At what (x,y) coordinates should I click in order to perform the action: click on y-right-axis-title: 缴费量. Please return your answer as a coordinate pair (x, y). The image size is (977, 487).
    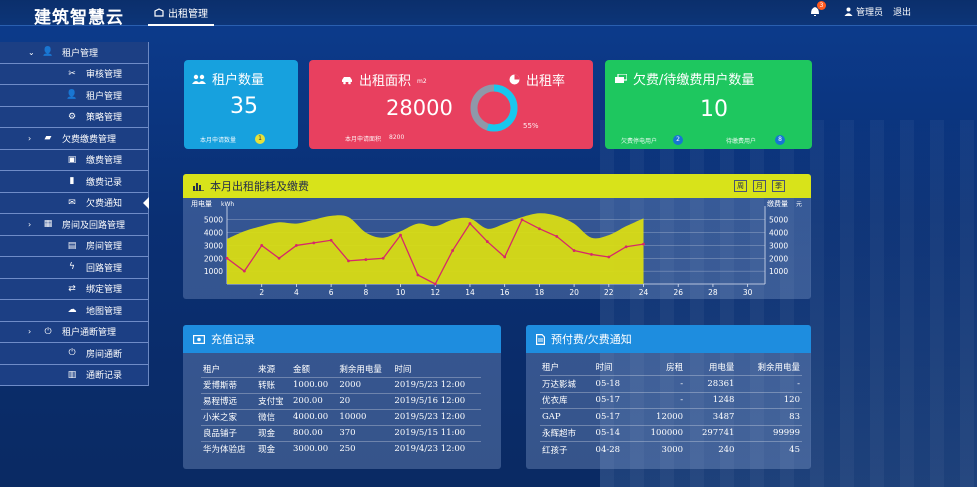
    Looking at the image, I should click on (777, 203).